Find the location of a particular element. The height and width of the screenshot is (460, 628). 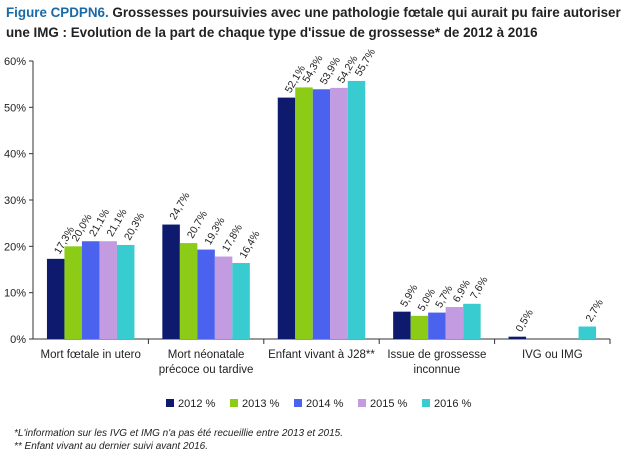

data-label: 7,6% is located at coordinates (479, 288).